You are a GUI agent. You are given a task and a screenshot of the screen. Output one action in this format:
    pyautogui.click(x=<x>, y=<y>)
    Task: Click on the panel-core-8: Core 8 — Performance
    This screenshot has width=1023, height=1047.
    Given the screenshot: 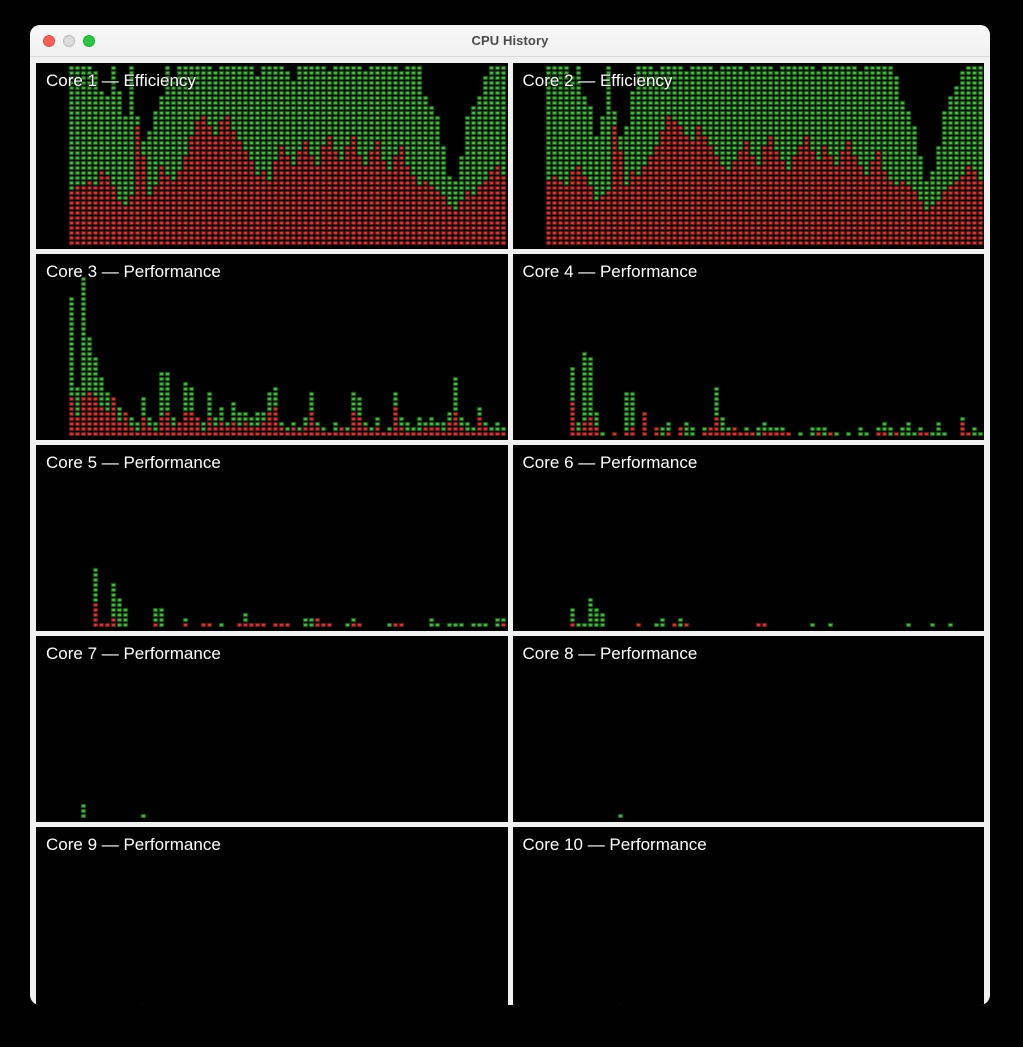 What is the action you would take?
    pyautogui.click(x=748, y=729)
    